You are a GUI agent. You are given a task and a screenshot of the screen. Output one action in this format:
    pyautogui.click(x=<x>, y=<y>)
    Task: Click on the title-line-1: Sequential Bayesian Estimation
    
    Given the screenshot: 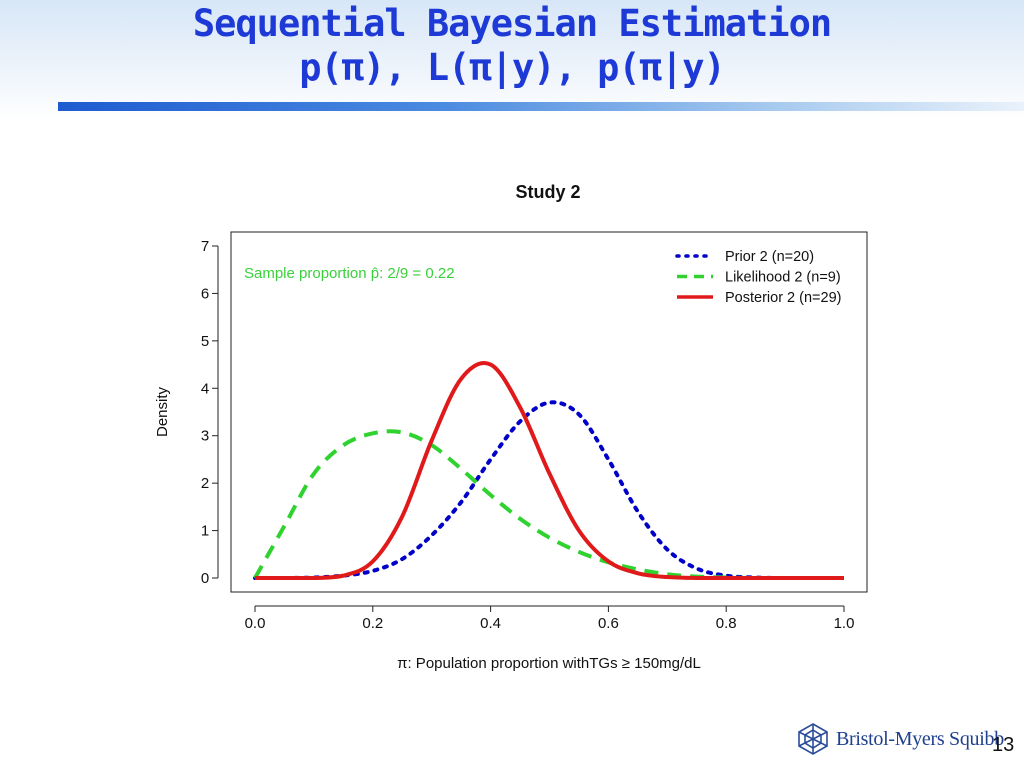 What is the action you would take?
    pyautogui.click(x=512, y=23)
    